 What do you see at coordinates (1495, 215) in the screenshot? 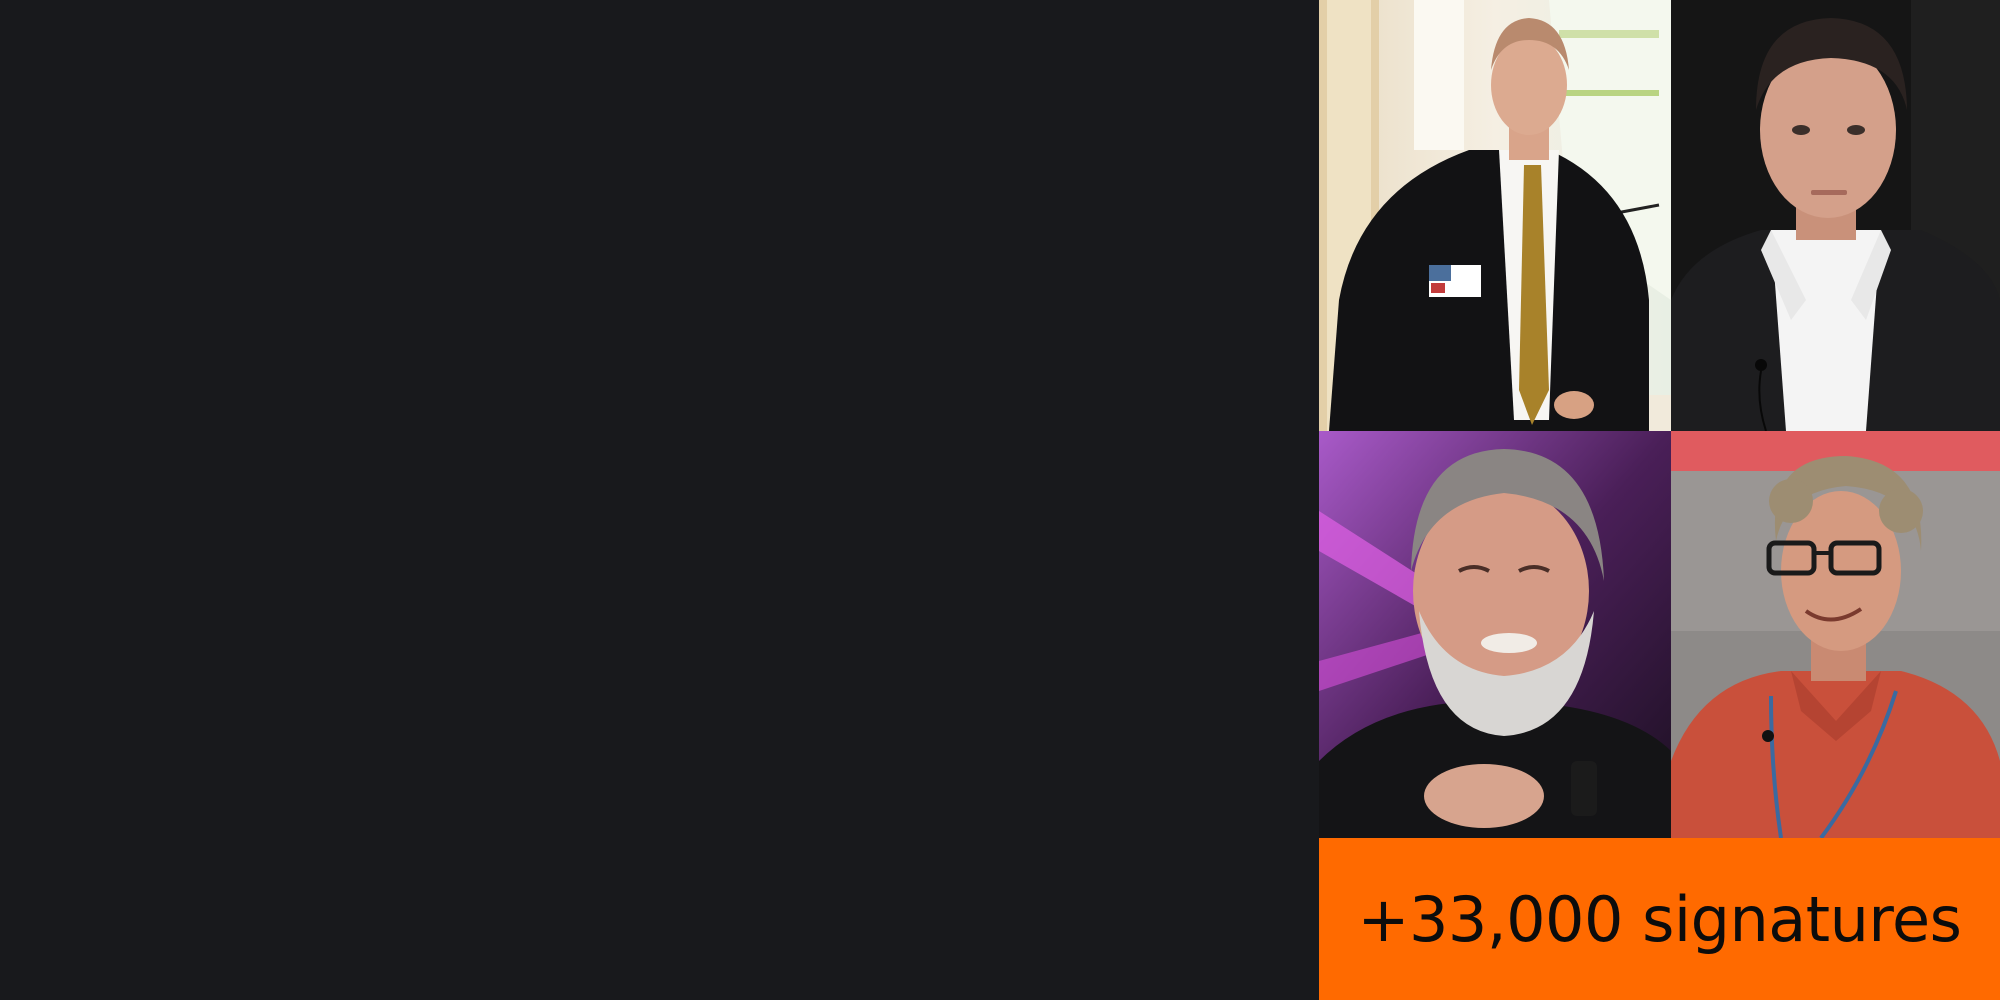
I see `speaker-at-podium-photo` at bounding box center [1495, 215].